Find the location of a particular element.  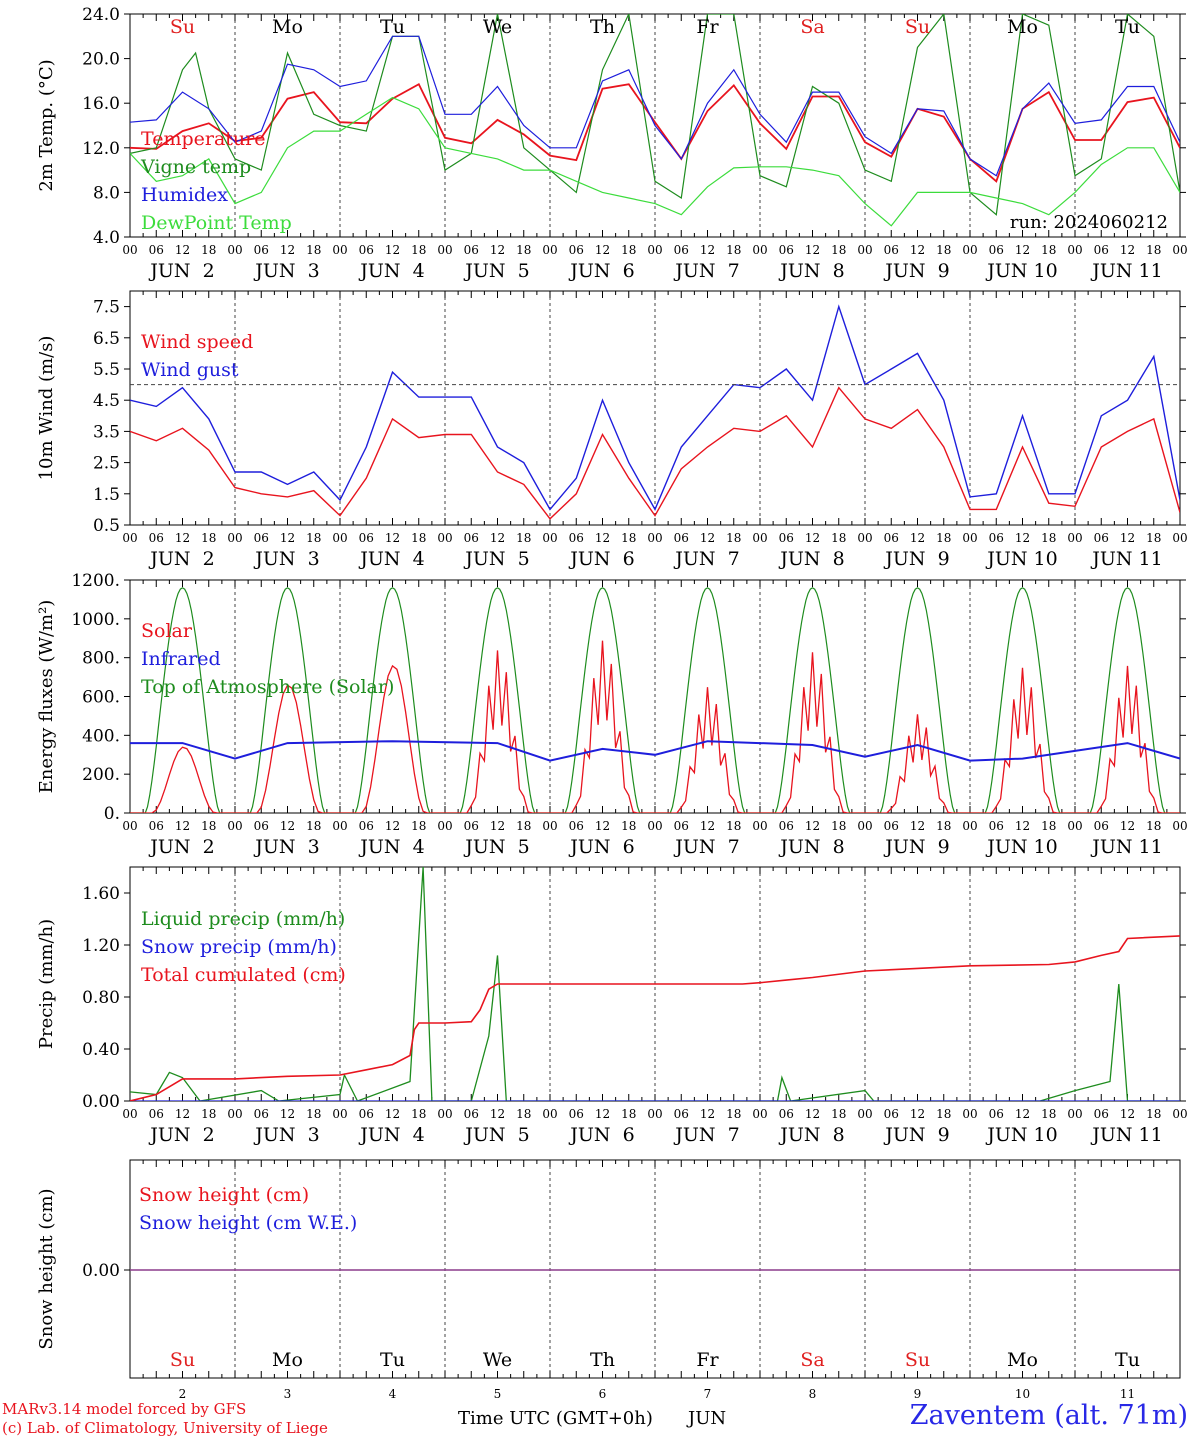

y-tick-label: 3.5 is located at coordinates (106, 432).